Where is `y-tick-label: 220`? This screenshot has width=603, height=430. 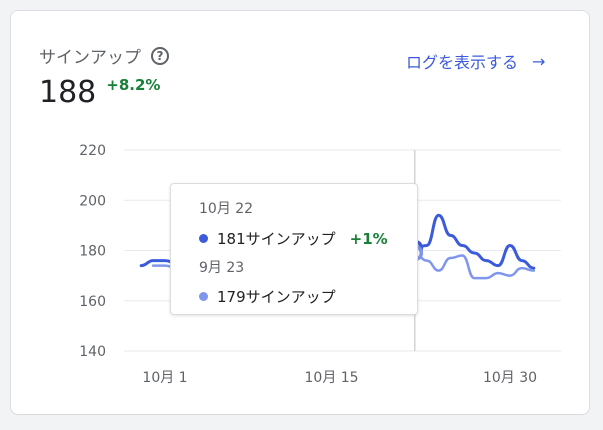 y-tick-label: 220 is located at coordinates (92, 151).